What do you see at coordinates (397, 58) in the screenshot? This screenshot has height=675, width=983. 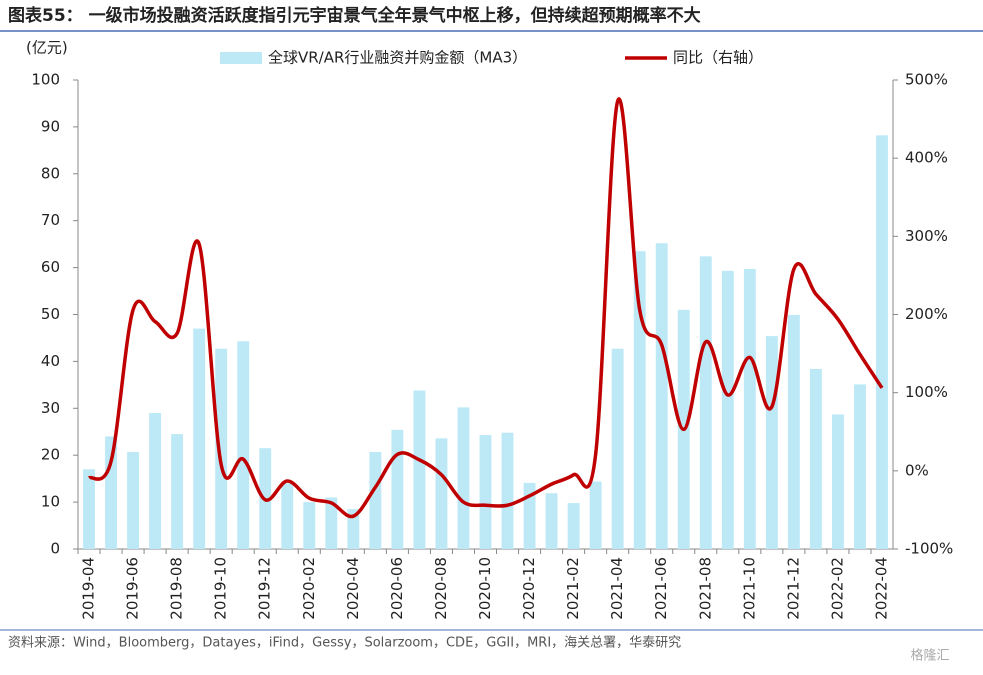 I see `legend-label: 全球VR/AR行业融资并购金额（MA3）` at bounding box center [397, 58].